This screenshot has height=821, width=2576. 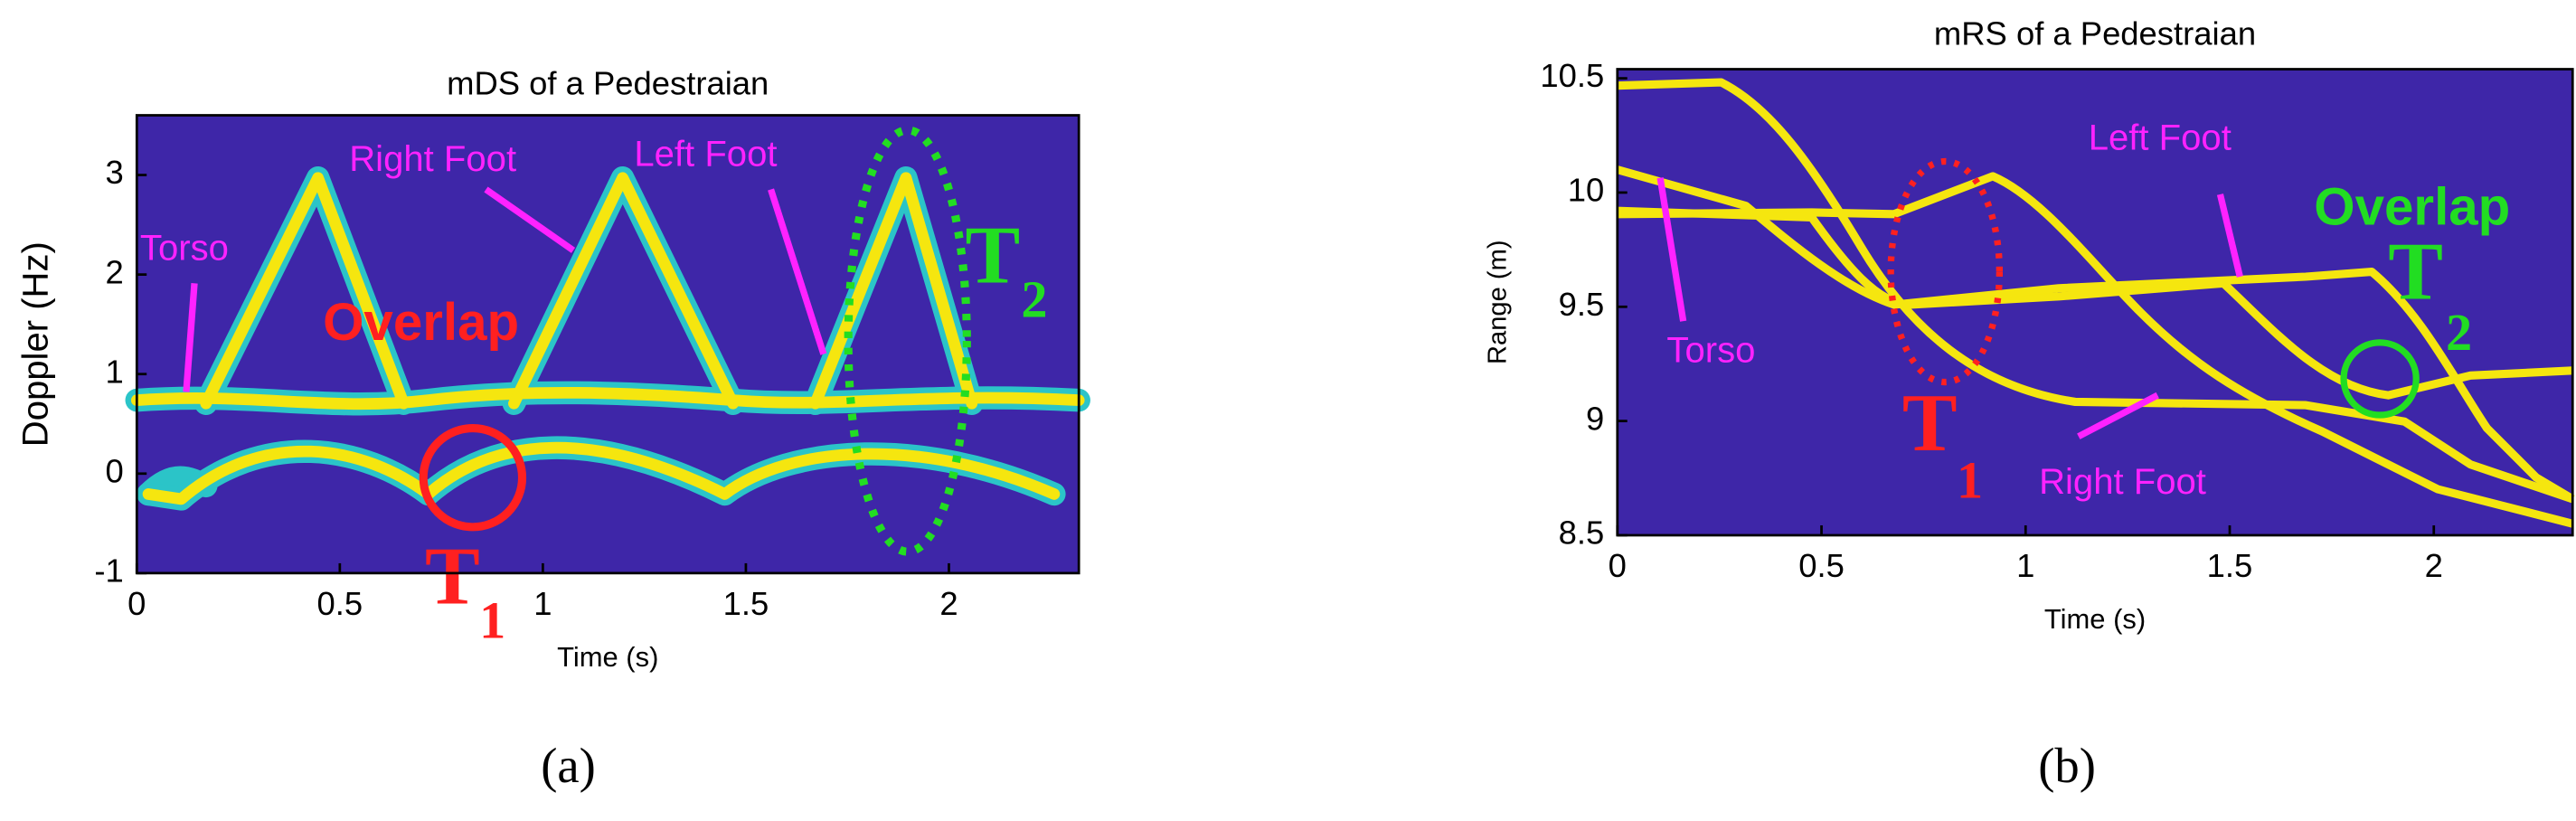 What do you see at coordinates (114, 172) in the screenshot?
I see `y-tick-label: 3` at bounding box center [114, 172].